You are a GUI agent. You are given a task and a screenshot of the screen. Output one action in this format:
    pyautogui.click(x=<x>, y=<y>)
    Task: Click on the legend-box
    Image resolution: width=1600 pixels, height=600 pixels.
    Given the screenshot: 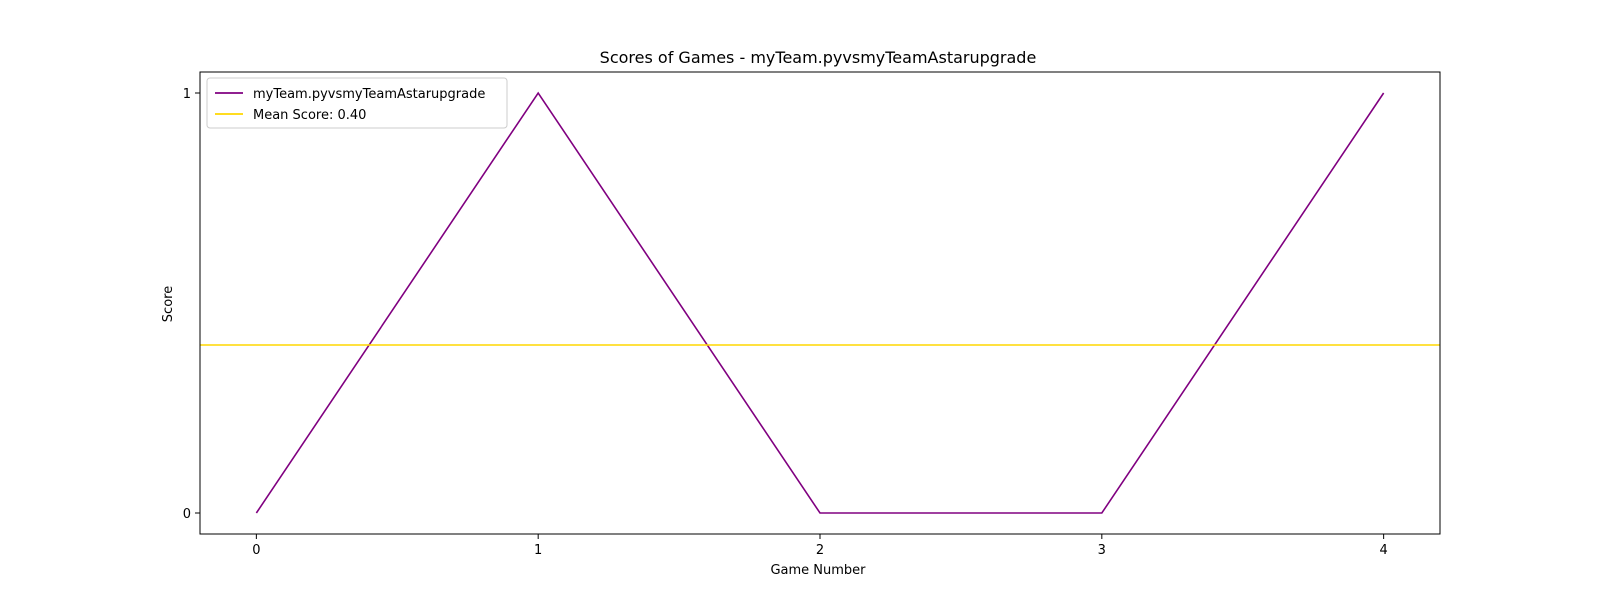 What is the action you would take?
    pyautogui.click(x=357, y=103)
    